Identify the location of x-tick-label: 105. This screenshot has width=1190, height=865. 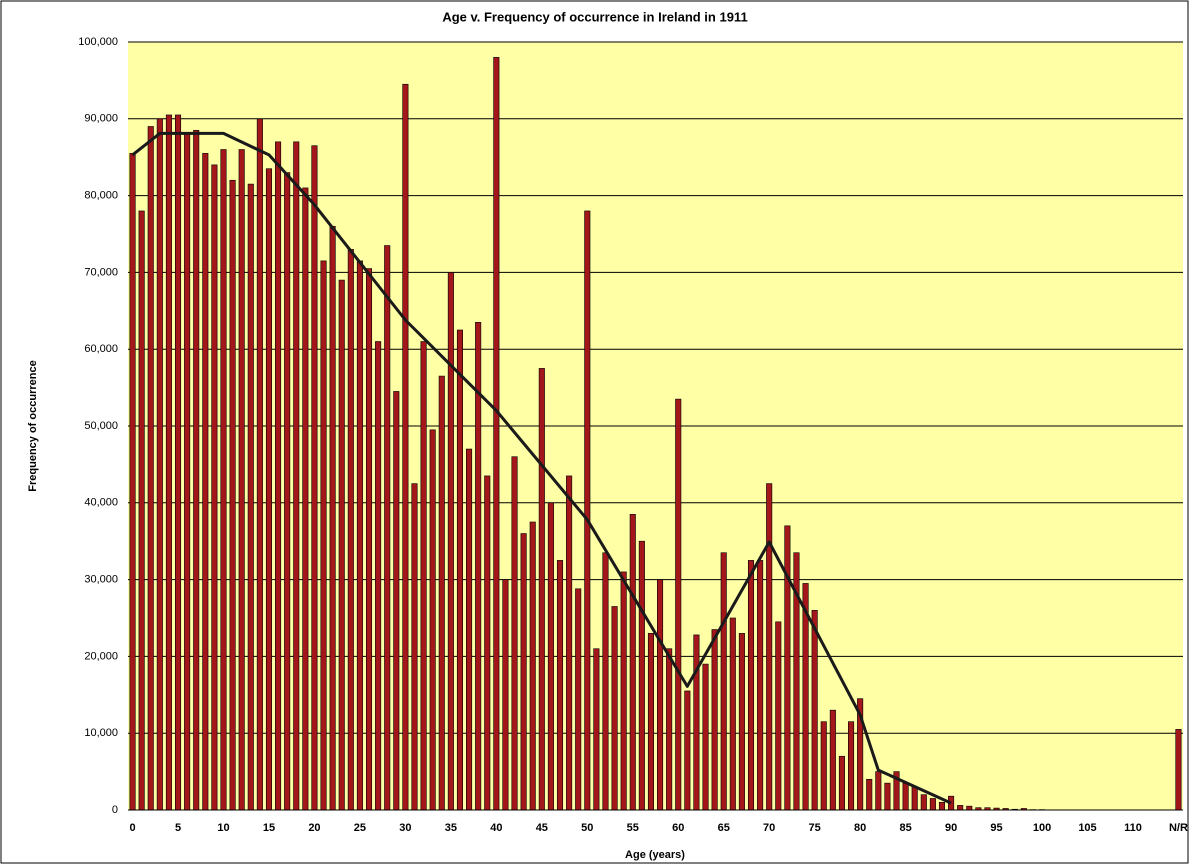
(1087, 828).